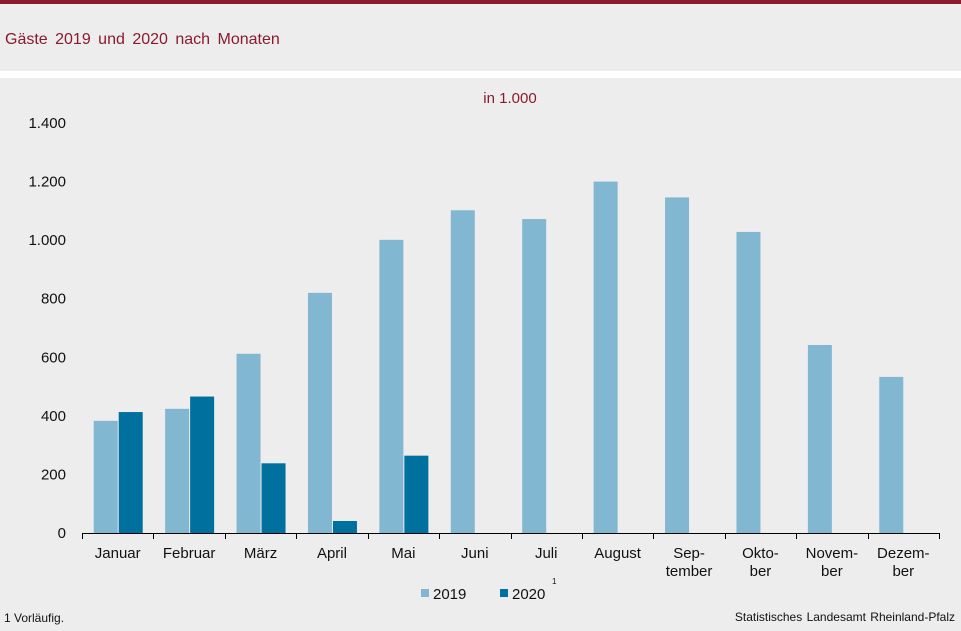  What do you see at coordinates (53, 474) in the screenshot?
I see `y-tick-label: 200` at bounding box center [53, 474].